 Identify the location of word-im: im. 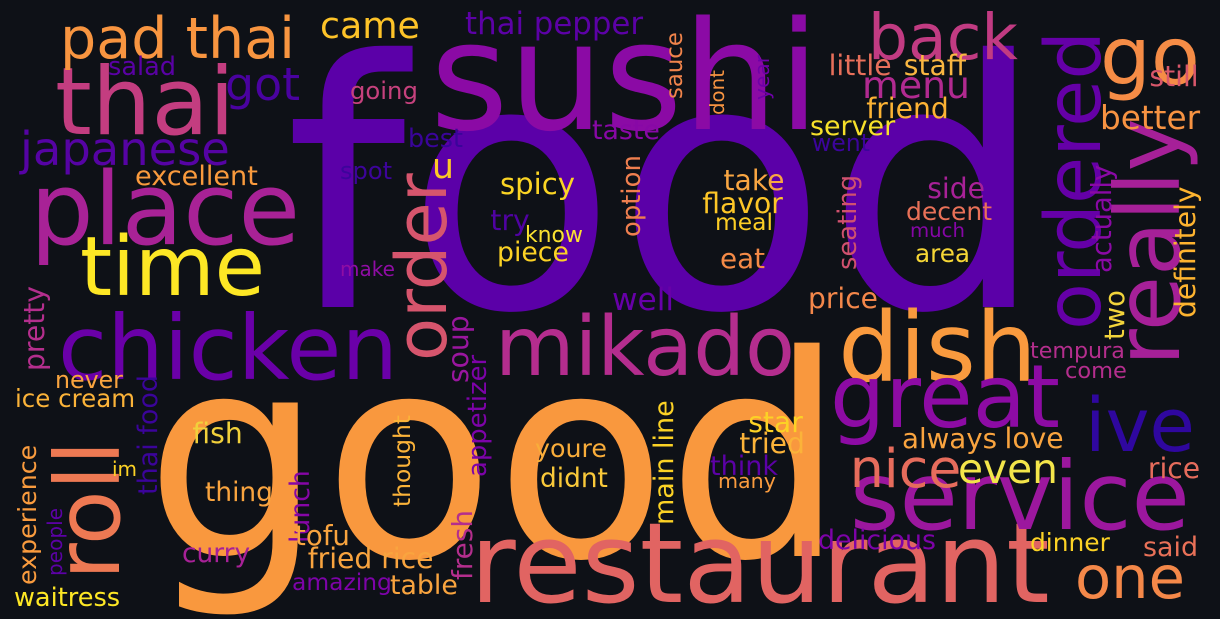
(125, 469).